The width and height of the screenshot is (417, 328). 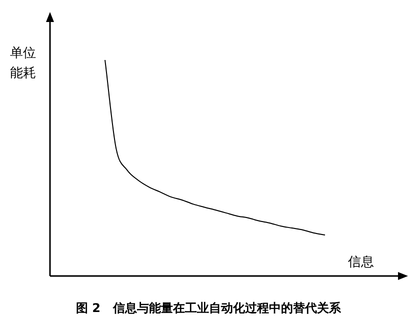 What do you see at coordinates (208, 308) in the screenshot?
I see `text: 图 2 信息与能量在工业自动化过程中的替代关系` at bounding box center [208, 308].